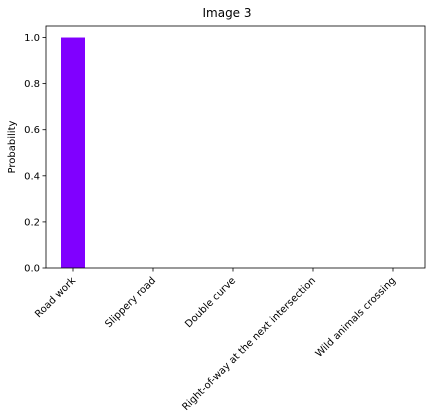 The width and height of the screenshot is (430, 419). What do you see at coordinates (32, 269) in the screenshot?
I see `y-tick-label: 0.0` at bounding box center [32, 269].